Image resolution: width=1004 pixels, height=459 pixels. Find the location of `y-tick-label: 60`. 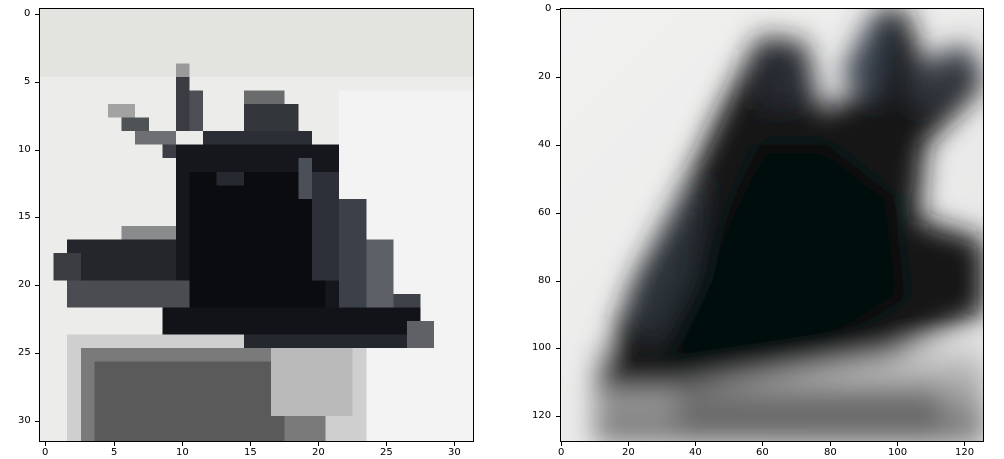

y-tick-label: 60 is located at coordinates (544, 212).